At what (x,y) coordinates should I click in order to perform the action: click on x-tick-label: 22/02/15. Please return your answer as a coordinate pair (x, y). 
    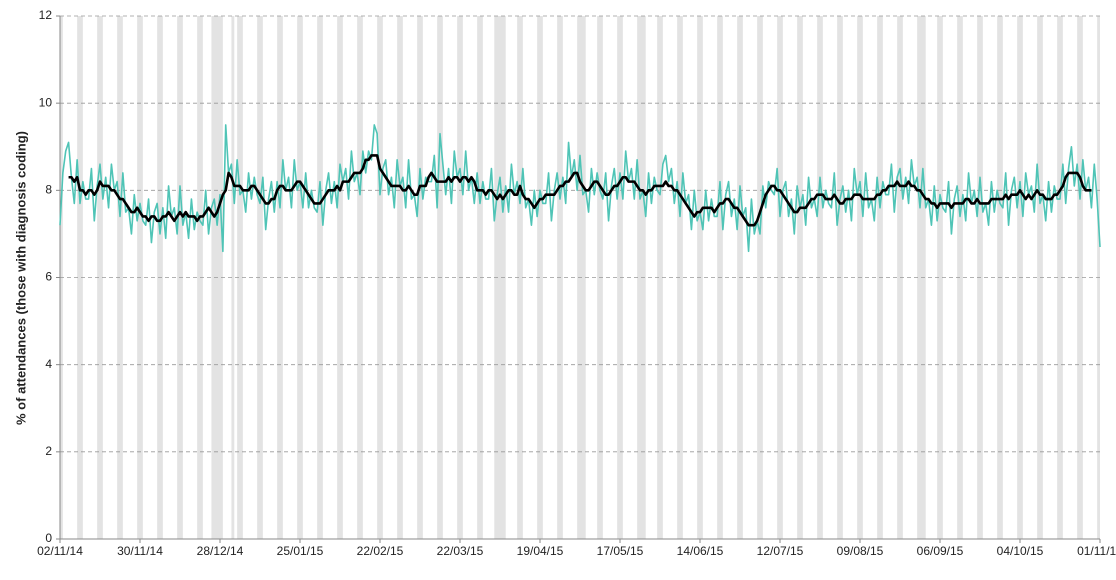
    Looking at the image, I should click on (380, 551).